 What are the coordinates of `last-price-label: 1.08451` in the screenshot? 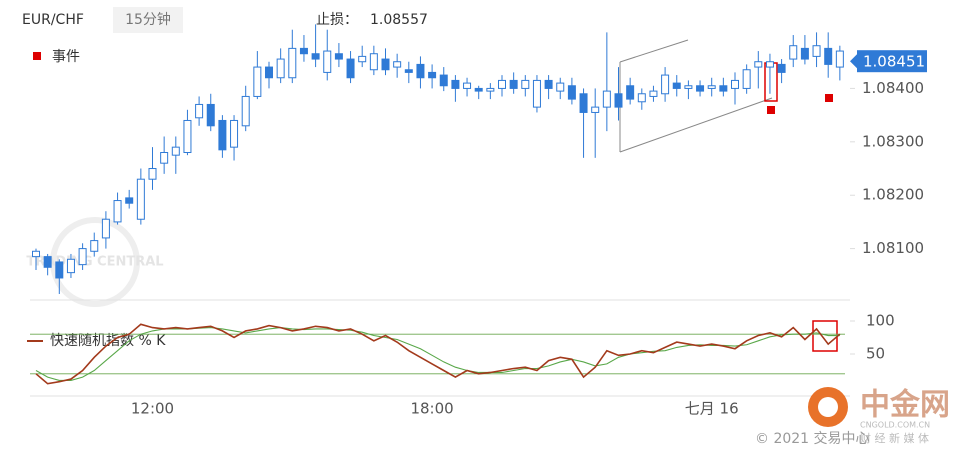 It's located at (894, 62).